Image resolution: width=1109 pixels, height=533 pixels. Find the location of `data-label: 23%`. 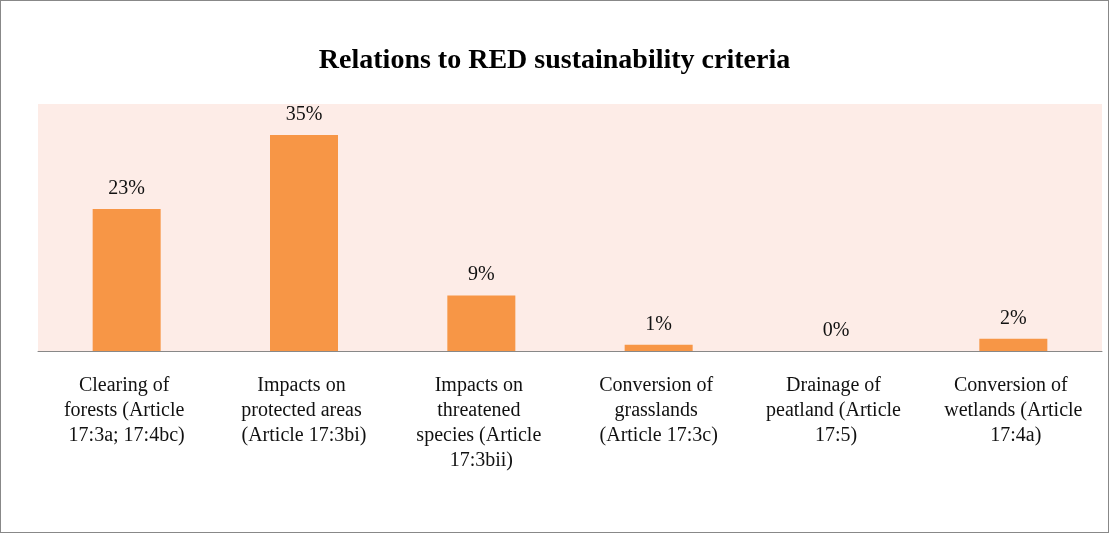

data-label: 23% is located at coordinates (126, 186).